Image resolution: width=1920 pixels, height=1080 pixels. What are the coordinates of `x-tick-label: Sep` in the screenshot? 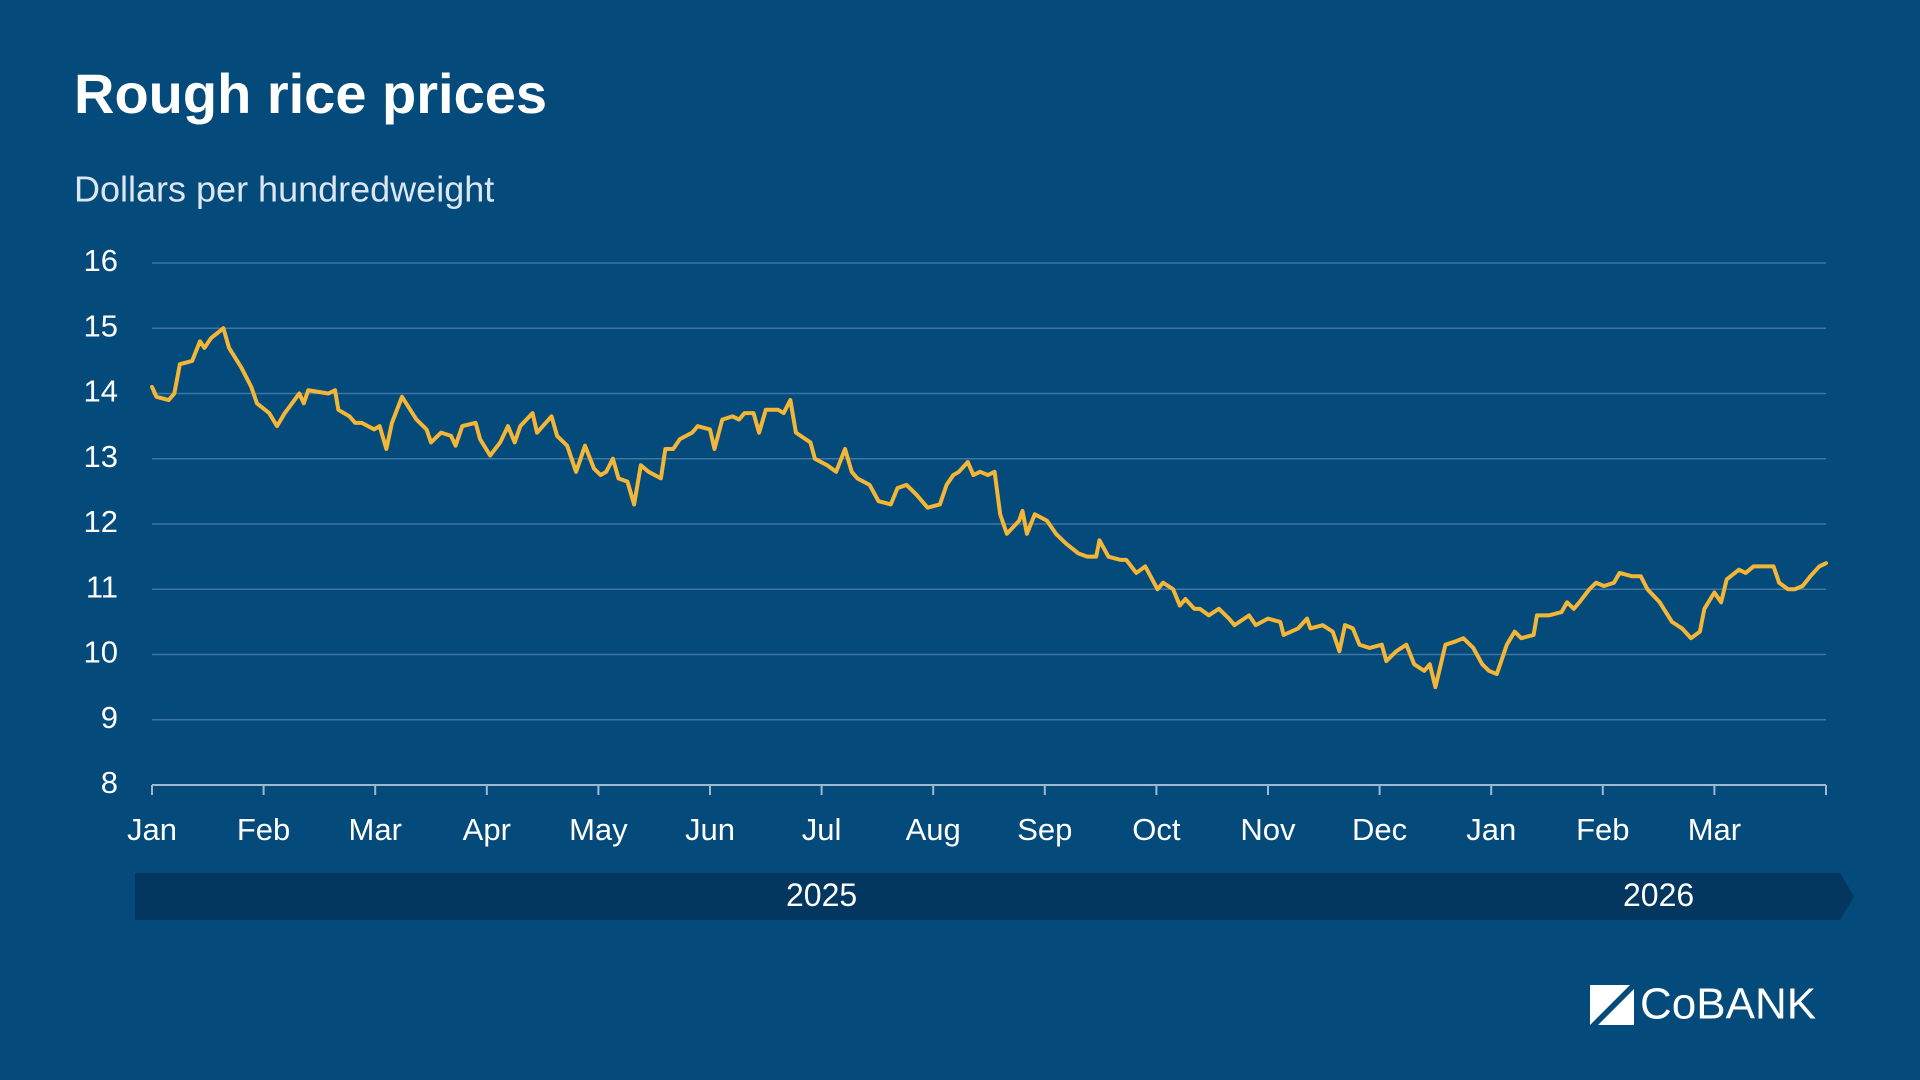 It's located at (1044, 829).